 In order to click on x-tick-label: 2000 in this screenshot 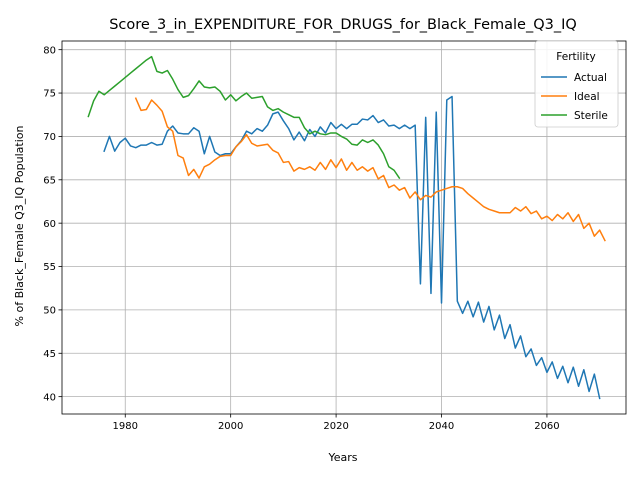, I will do `click(230, 426)`.